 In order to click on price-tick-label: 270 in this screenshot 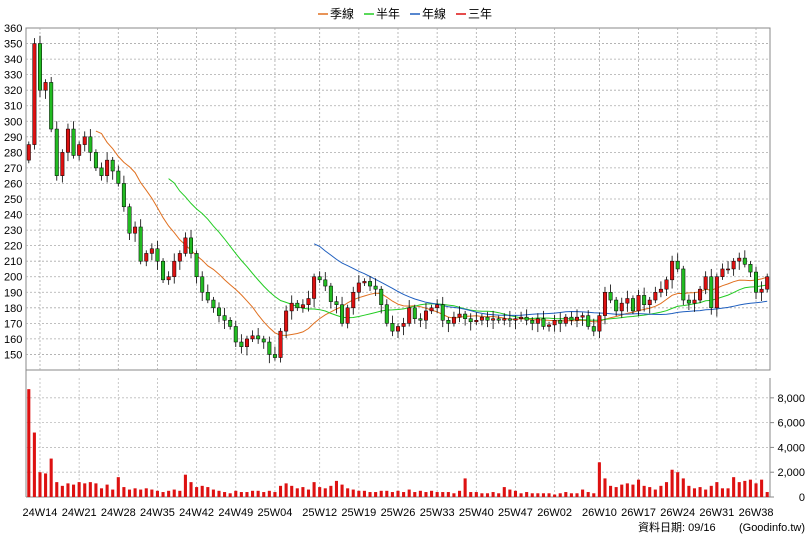, I will do `click(13, 169)`.